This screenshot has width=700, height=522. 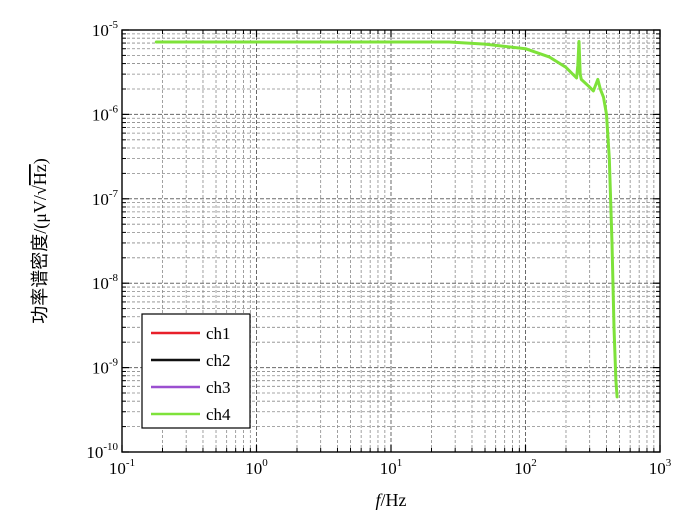 I want to click on y-tick-label: 10⁻⁷, so click(x=105, y=198).